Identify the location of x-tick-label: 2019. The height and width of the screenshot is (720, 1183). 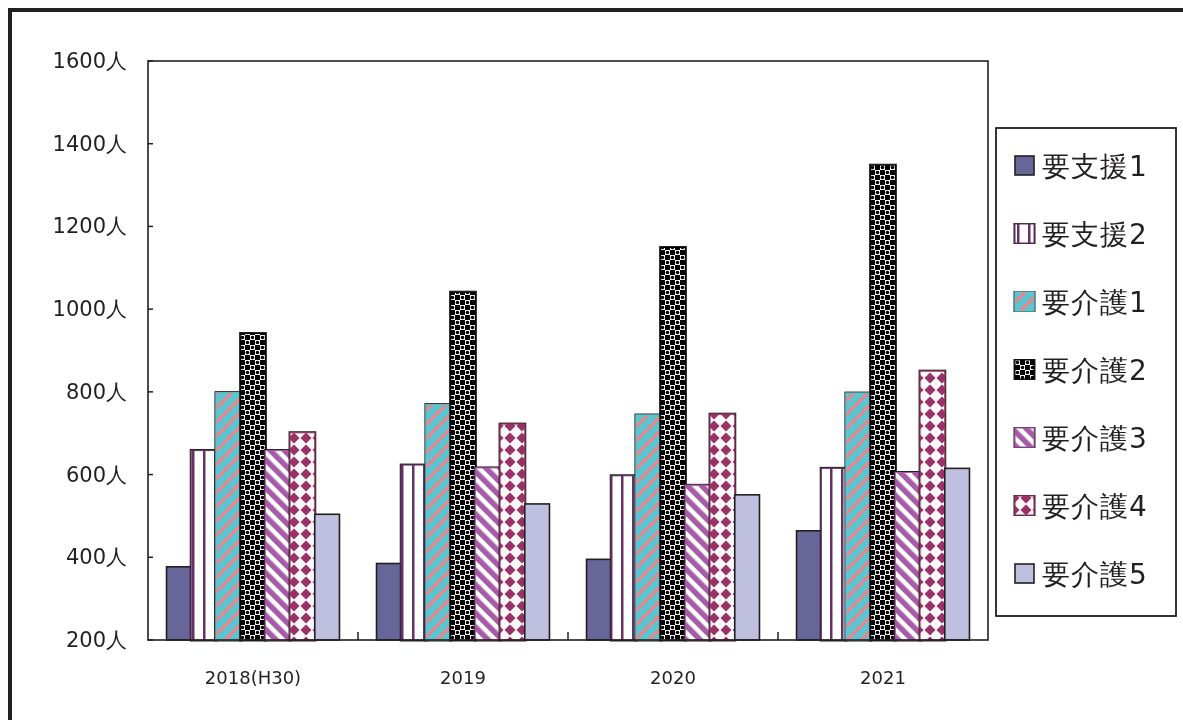
(463, 677).